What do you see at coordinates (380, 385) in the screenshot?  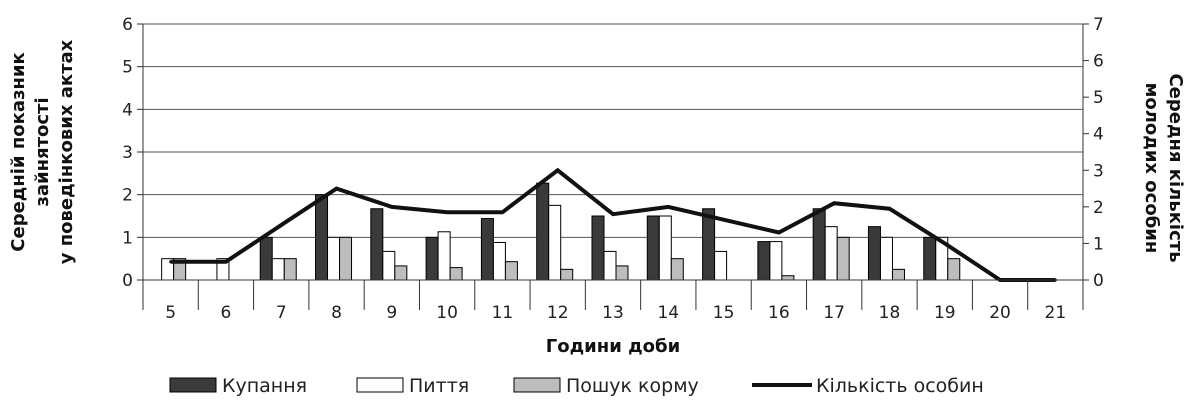 I see `legend-swatch-drinking` at bounding box center [380, 385].